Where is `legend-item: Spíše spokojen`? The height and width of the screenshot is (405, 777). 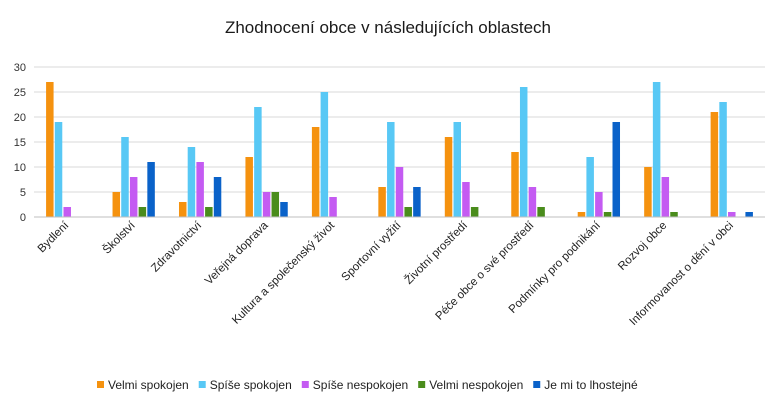 legend-item: Spíše spokojen is located at coordinates (245, 385).